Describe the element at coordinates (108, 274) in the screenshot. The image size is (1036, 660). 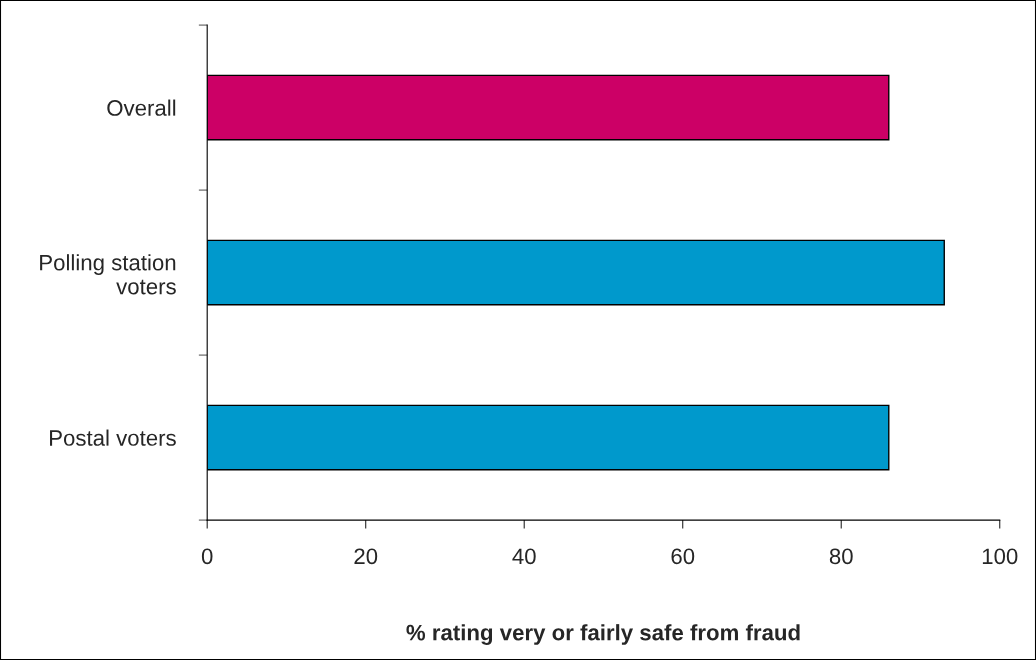
I see `y-tick-label: Polling station voters` at that location.